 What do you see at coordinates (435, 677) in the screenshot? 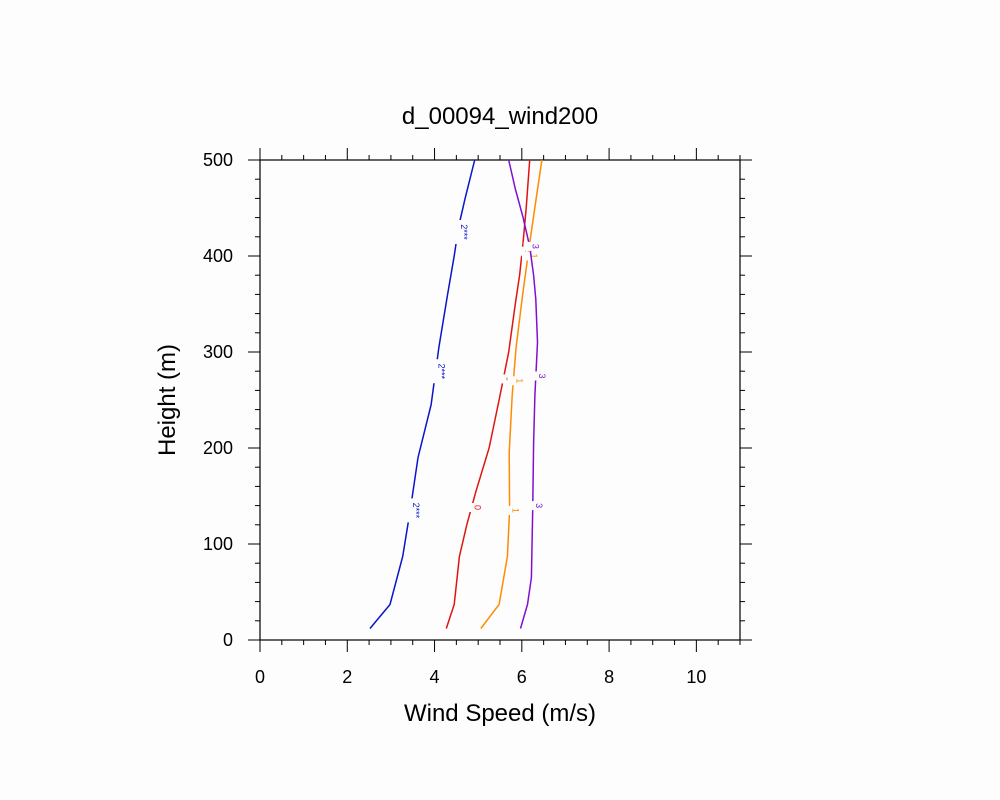
I see `x-tick-label: 4` at bounding box center [435, 677].